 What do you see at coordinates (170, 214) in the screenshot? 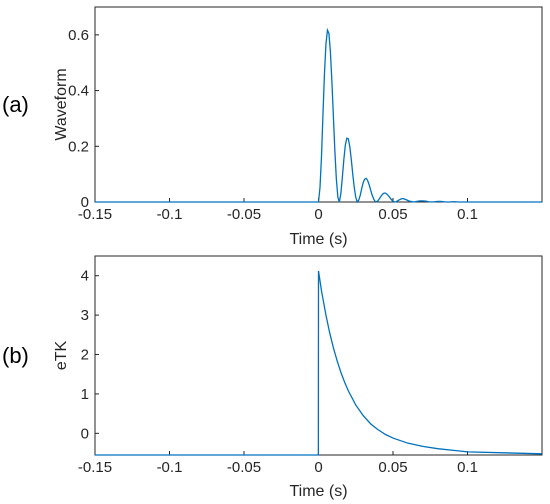
I see `x-tick-label-a: -0.1` at bounding box center [170, 214].